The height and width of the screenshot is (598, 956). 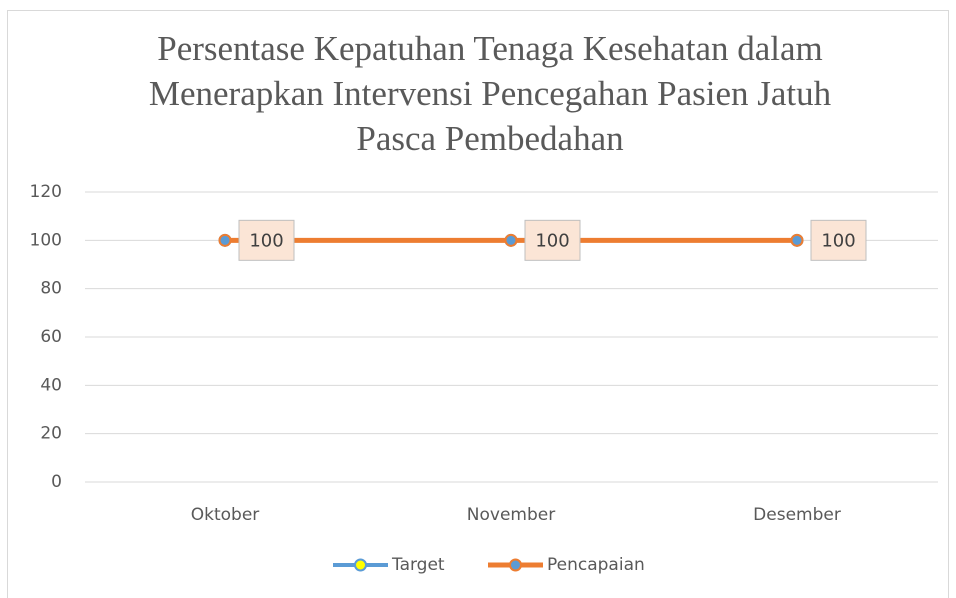 What do you see at coordinates (51, 337) in the screenshot?
I see `y-tick-label: 60` at bounding box center [51, 337].